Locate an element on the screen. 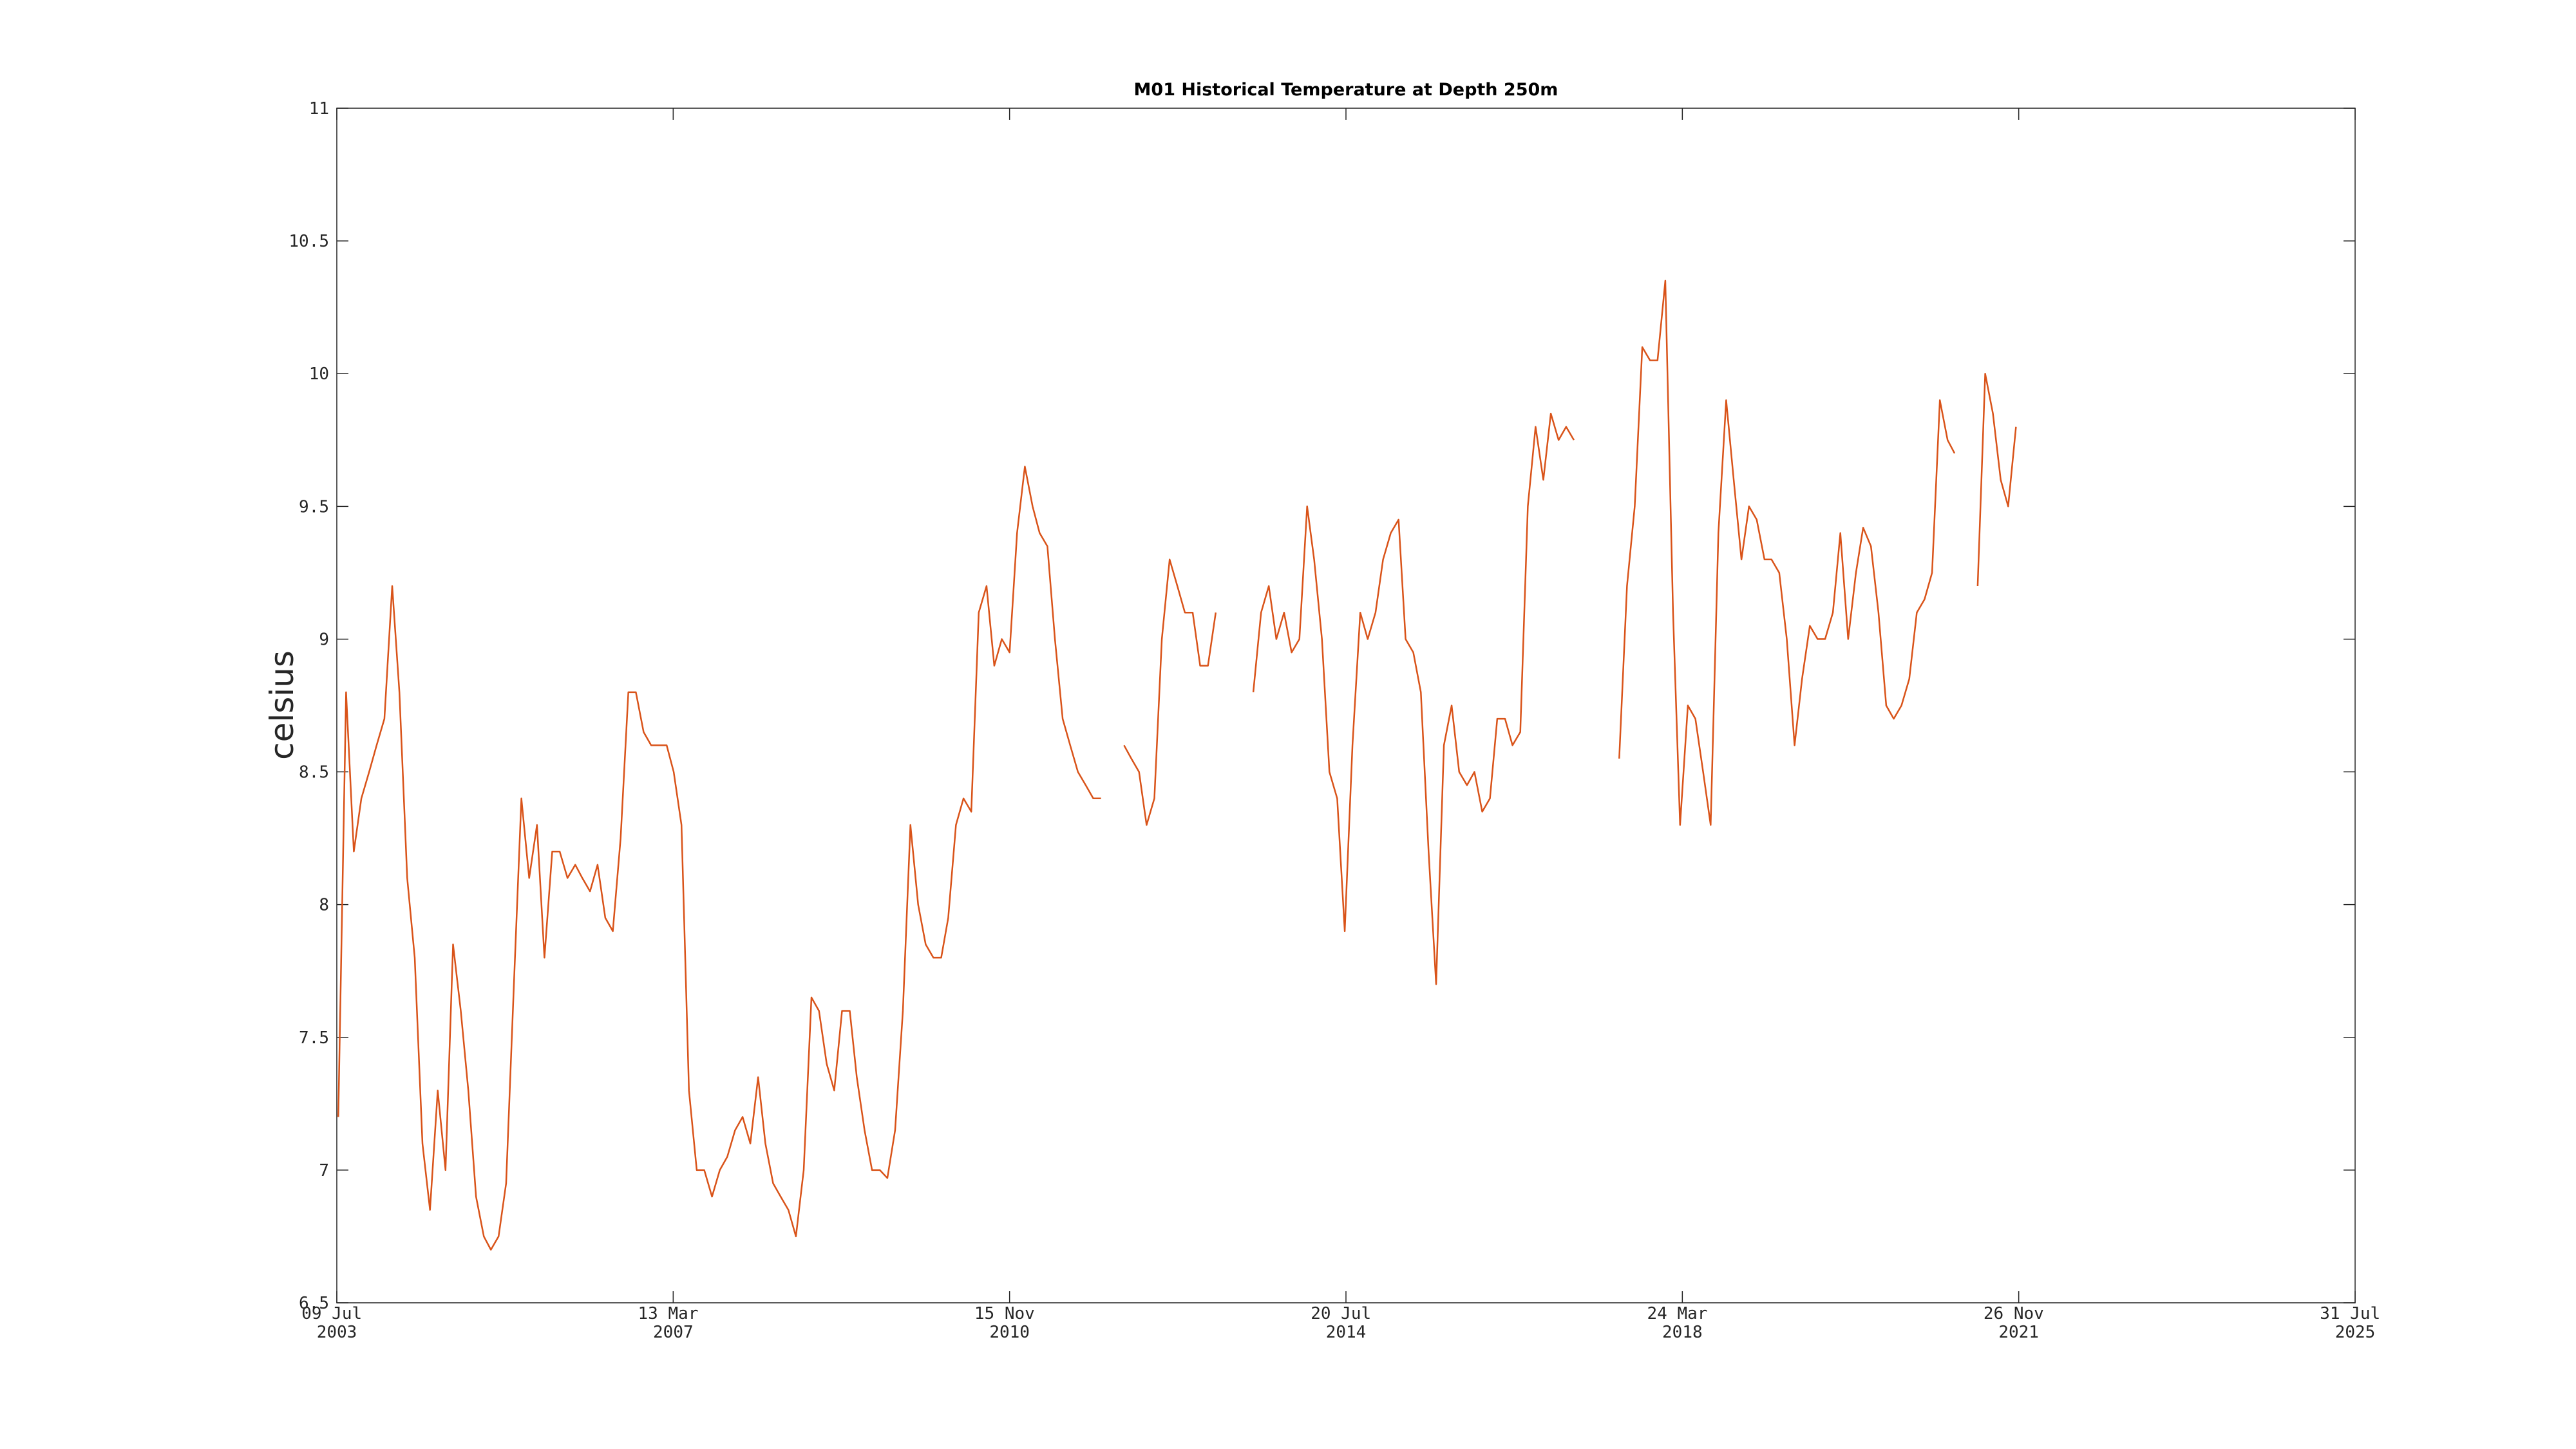 This screenshot has width=2576, height=1449. x-tick-label: 26 Nov 2021 is located at coordinates (2019, 1323).